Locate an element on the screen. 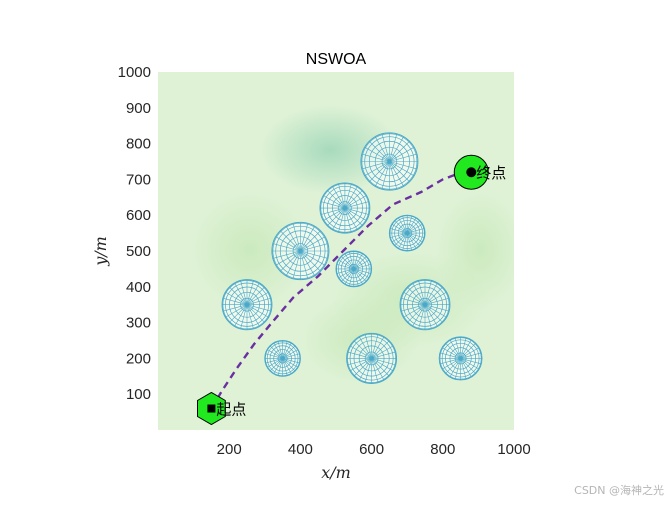 This screenshot has width=672, height=506. x-tick-label: 600 is located at coordinates (371, 449).